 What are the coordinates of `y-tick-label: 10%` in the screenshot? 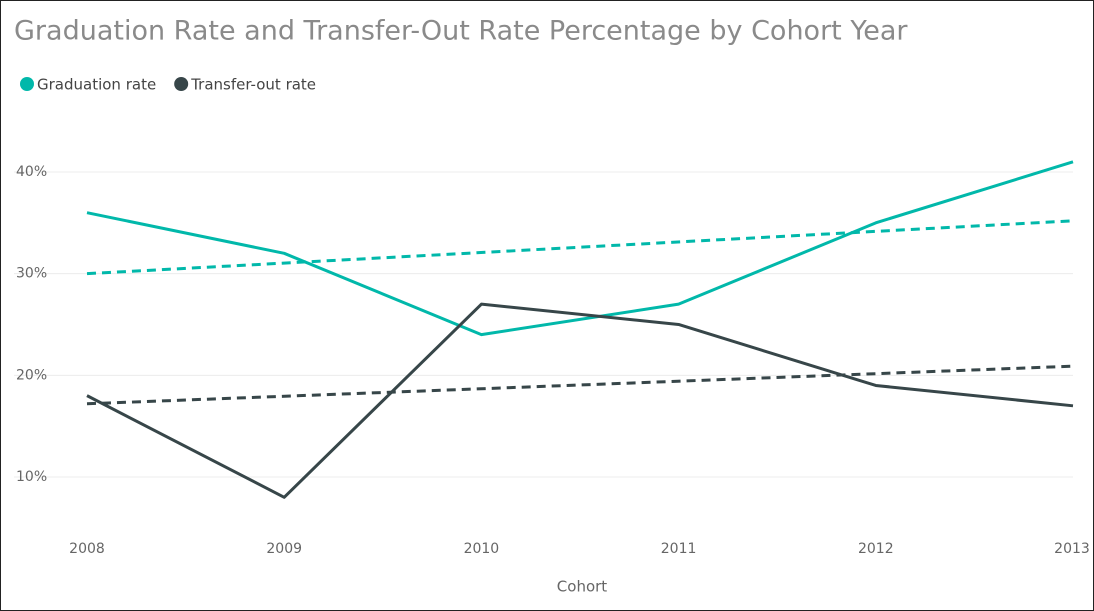 It's located at (31, 477).